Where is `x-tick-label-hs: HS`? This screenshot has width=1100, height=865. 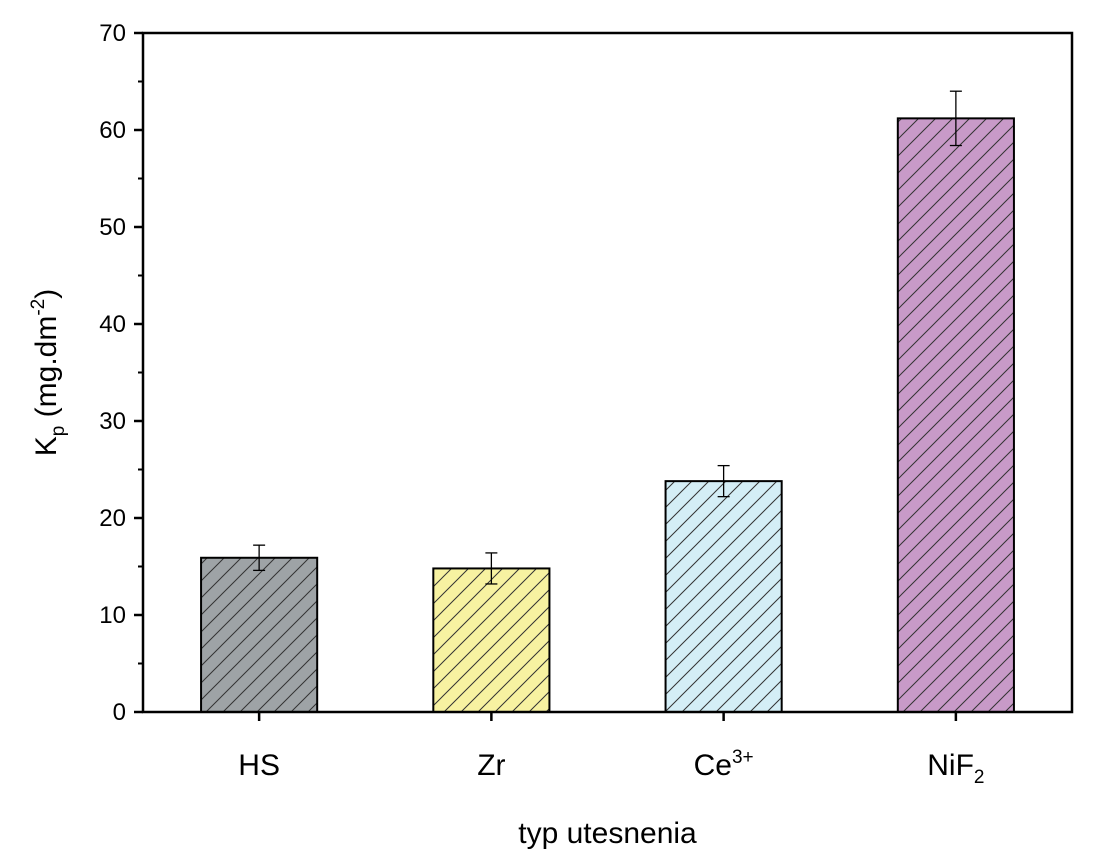 x-tick-label-hs: HS is located at coordinates (259, 765).